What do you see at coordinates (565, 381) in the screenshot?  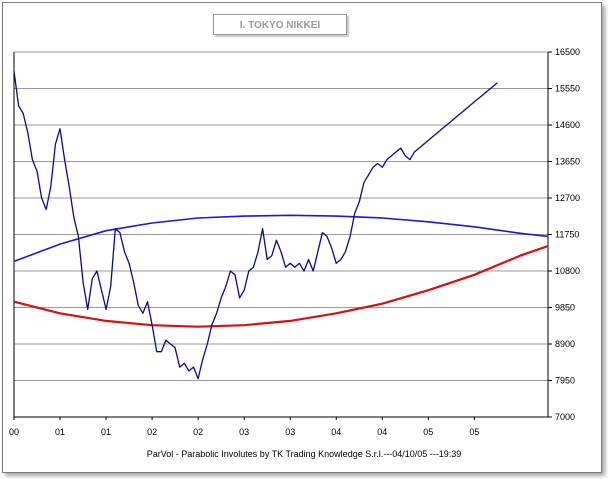 I see `y-tick-label-9: 7950` at bounding box center [565, 381].